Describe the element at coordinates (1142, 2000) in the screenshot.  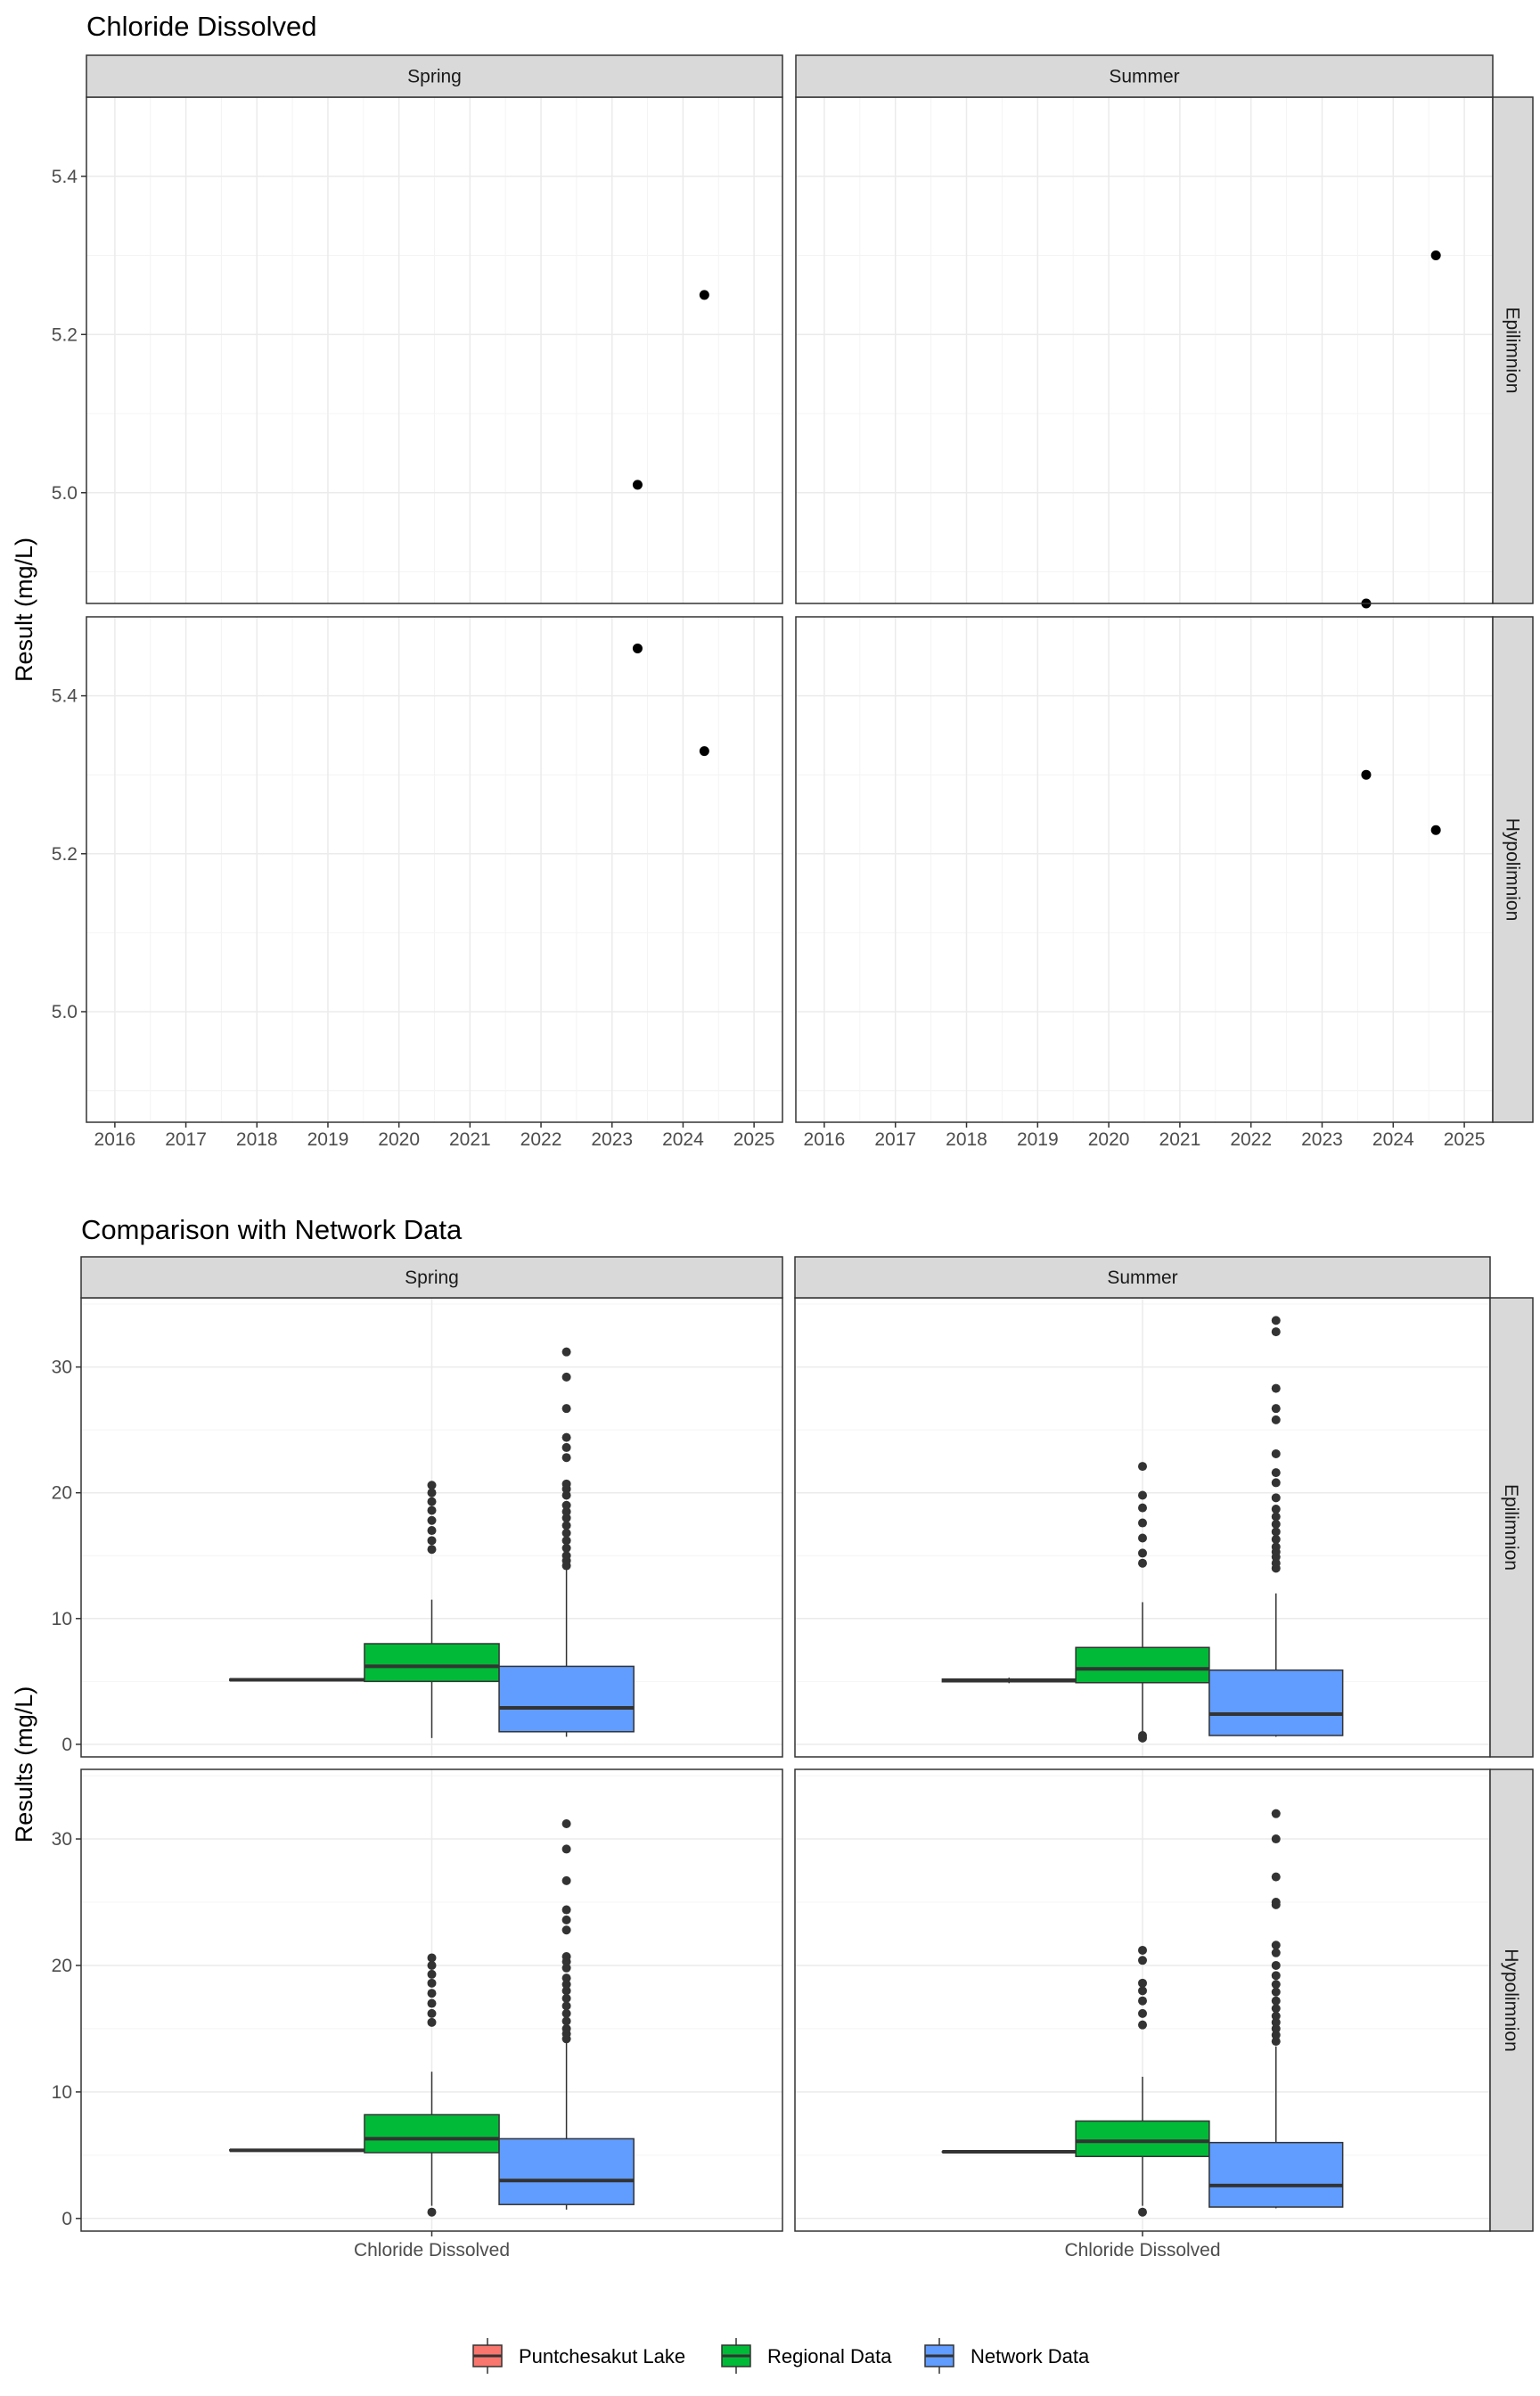
I see `panel-summer-hypolimnion` at that location.